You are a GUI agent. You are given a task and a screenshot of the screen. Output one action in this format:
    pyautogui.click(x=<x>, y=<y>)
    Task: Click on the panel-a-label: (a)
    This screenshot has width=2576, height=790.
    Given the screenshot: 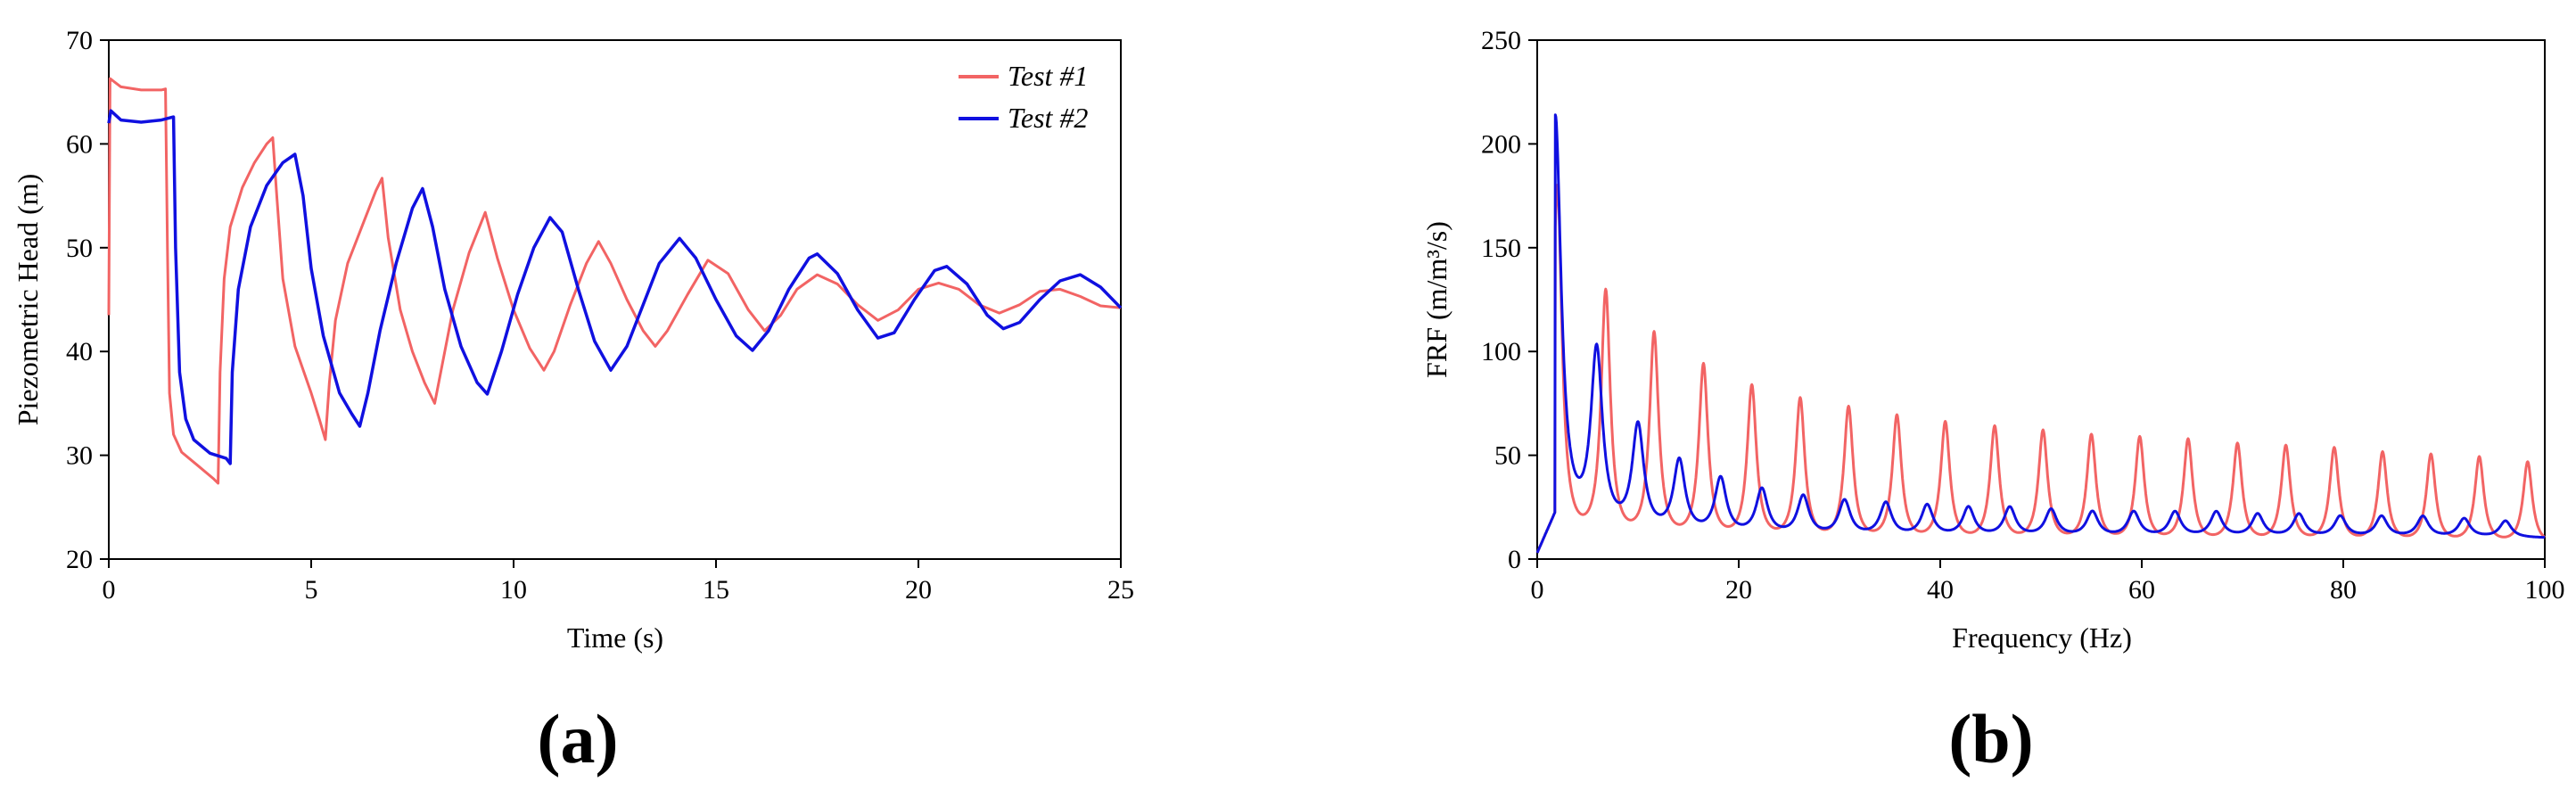 What is the action you would take?
    pyautogui.click(x=578, y=739)
    